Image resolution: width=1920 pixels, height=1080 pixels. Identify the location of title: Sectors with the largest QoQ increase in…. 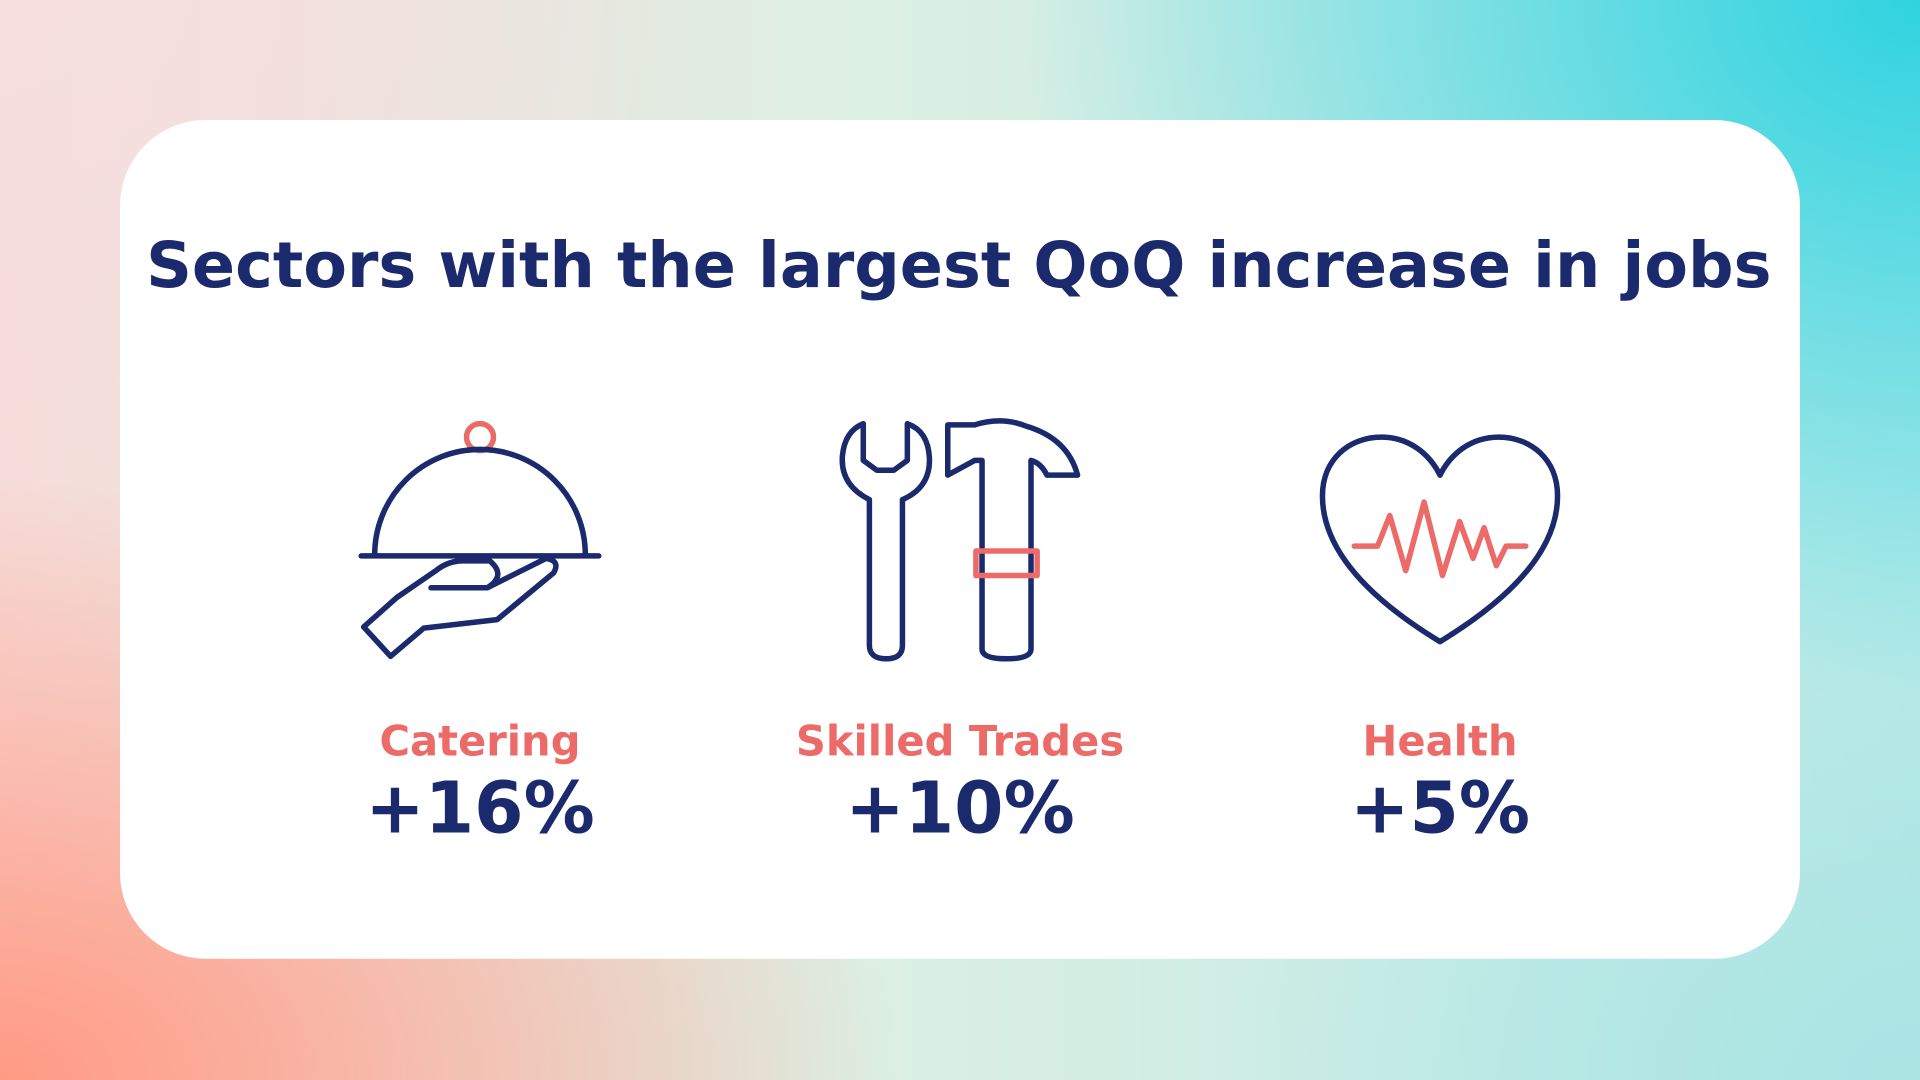
(958, 266).